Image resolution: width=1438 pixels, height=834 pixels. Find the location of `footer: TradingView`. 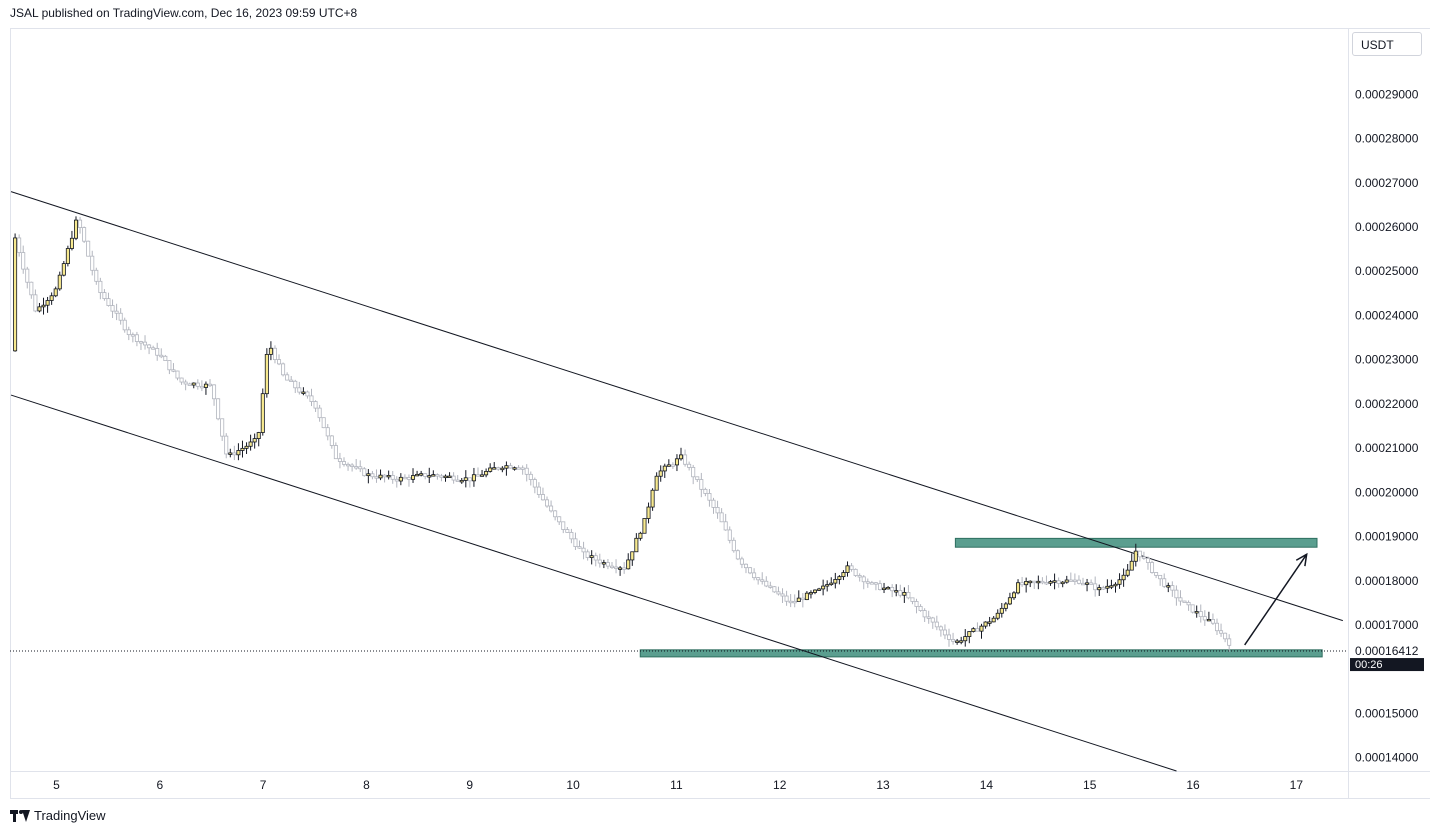

footer: TradingView is located at coordinates (58, 815).